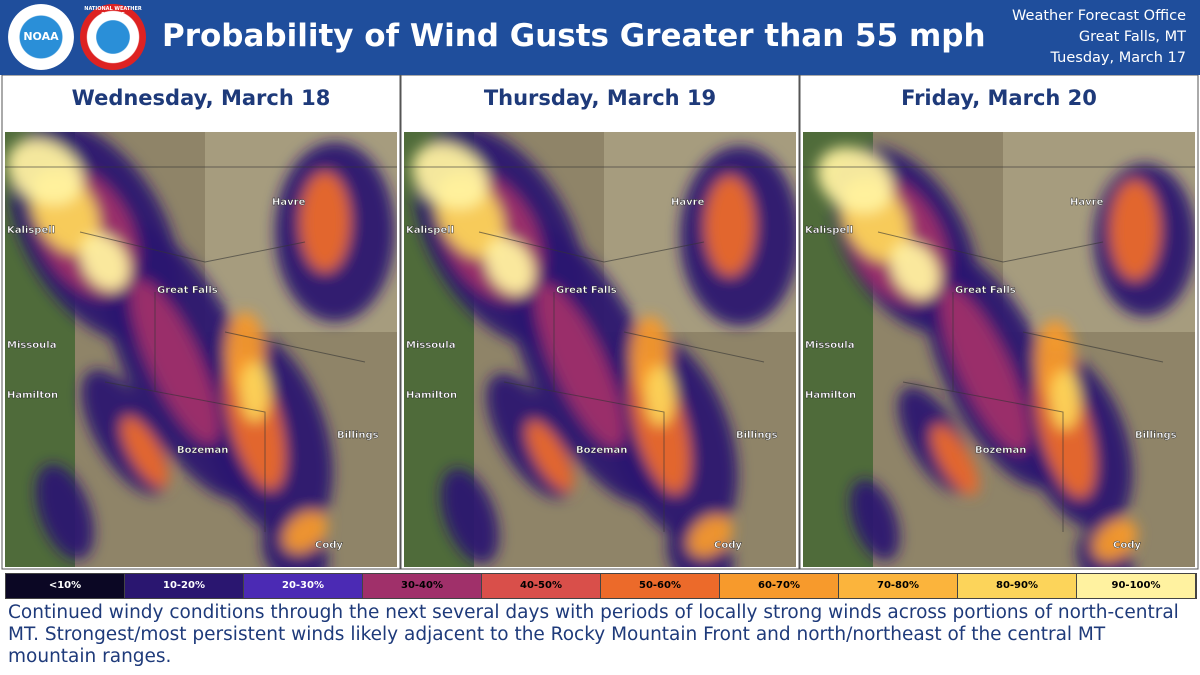 This screenshot has height=675, width=1200. What do you see at coordinates (113, 37) in the screenshot?
I see `nws-logo: NATIONAL WEATHER SERVICE` at bounding box center [113, 37].